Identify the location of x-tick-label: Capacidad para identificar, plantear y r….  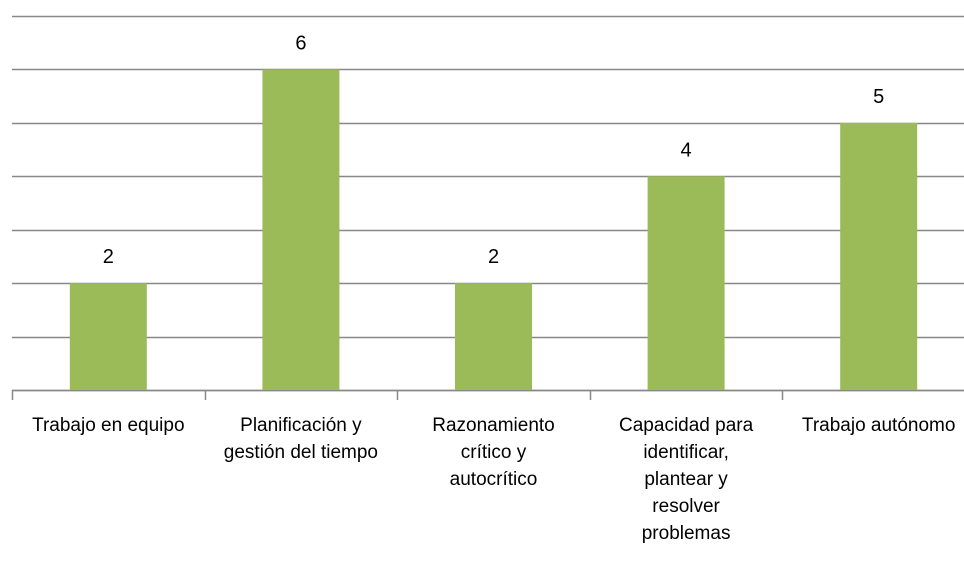
(686, 479).